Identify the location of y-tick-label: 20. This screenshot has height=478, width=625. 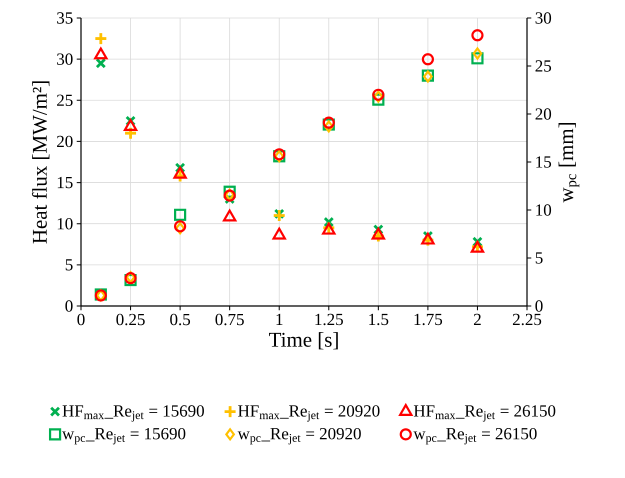
(65, 142).